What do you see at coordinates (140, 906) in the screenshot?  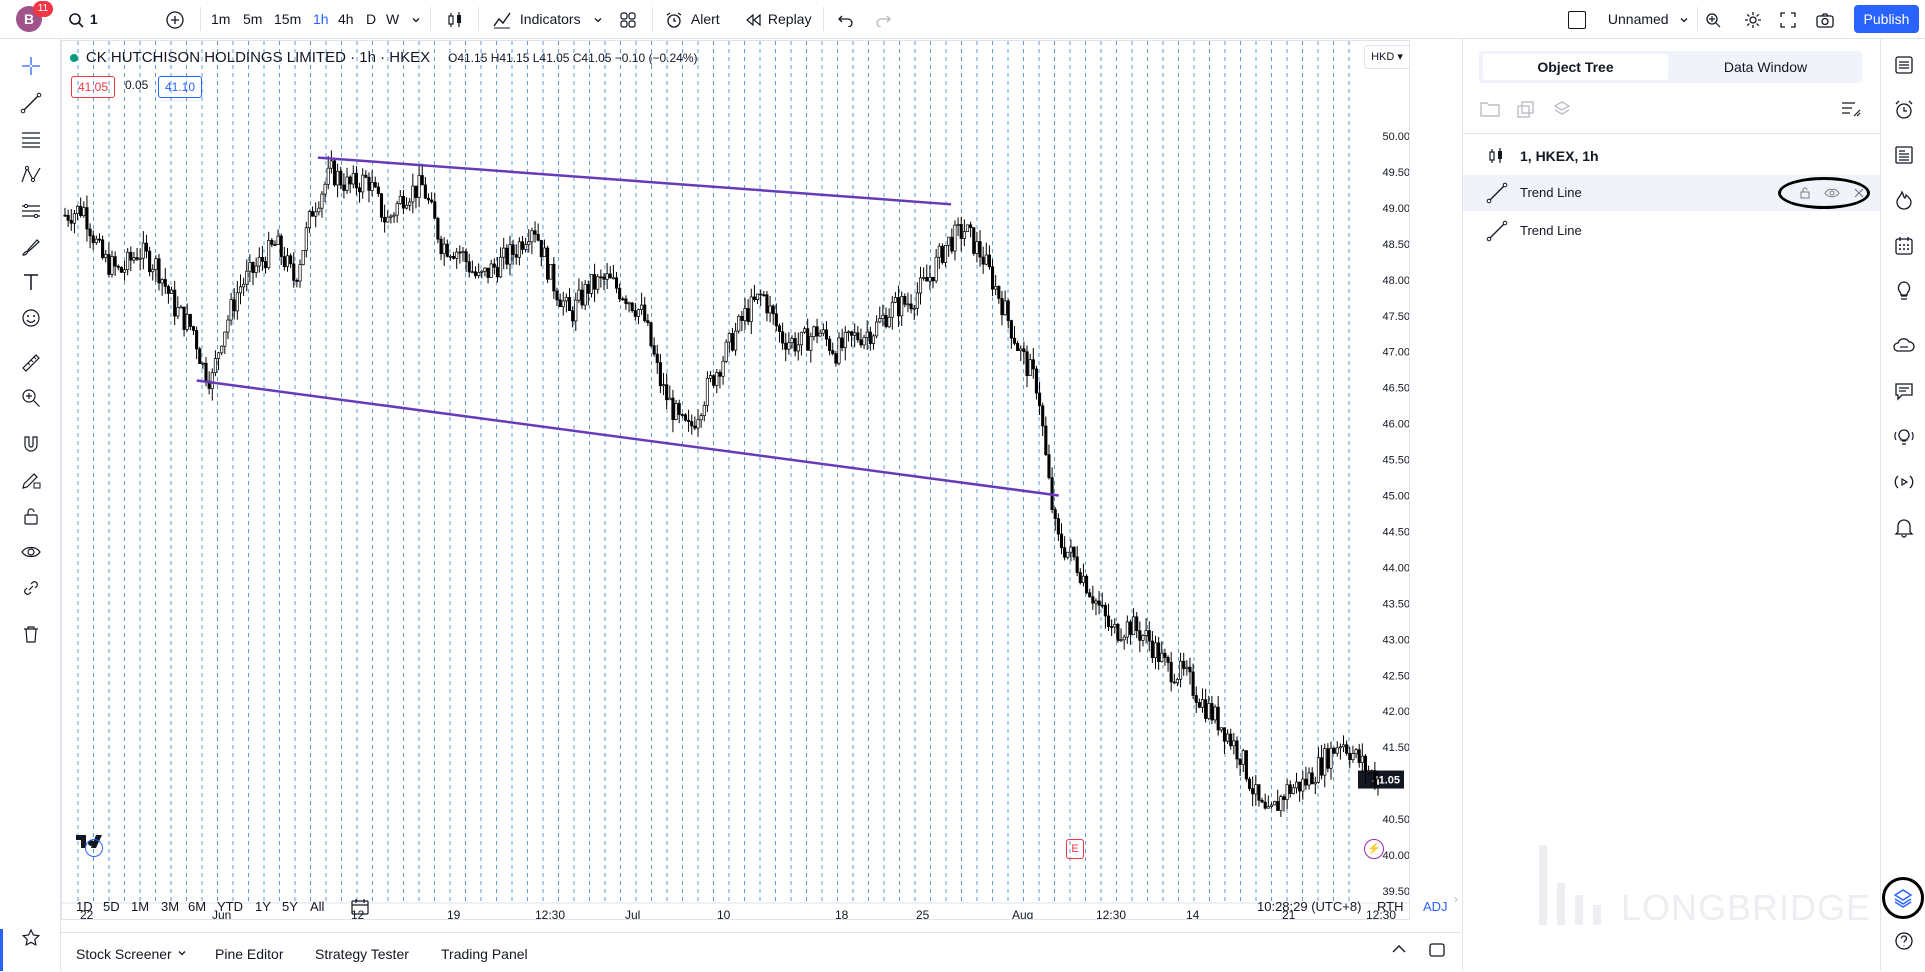 I see `range-1m: 1M` at bounding box center [140, 906].